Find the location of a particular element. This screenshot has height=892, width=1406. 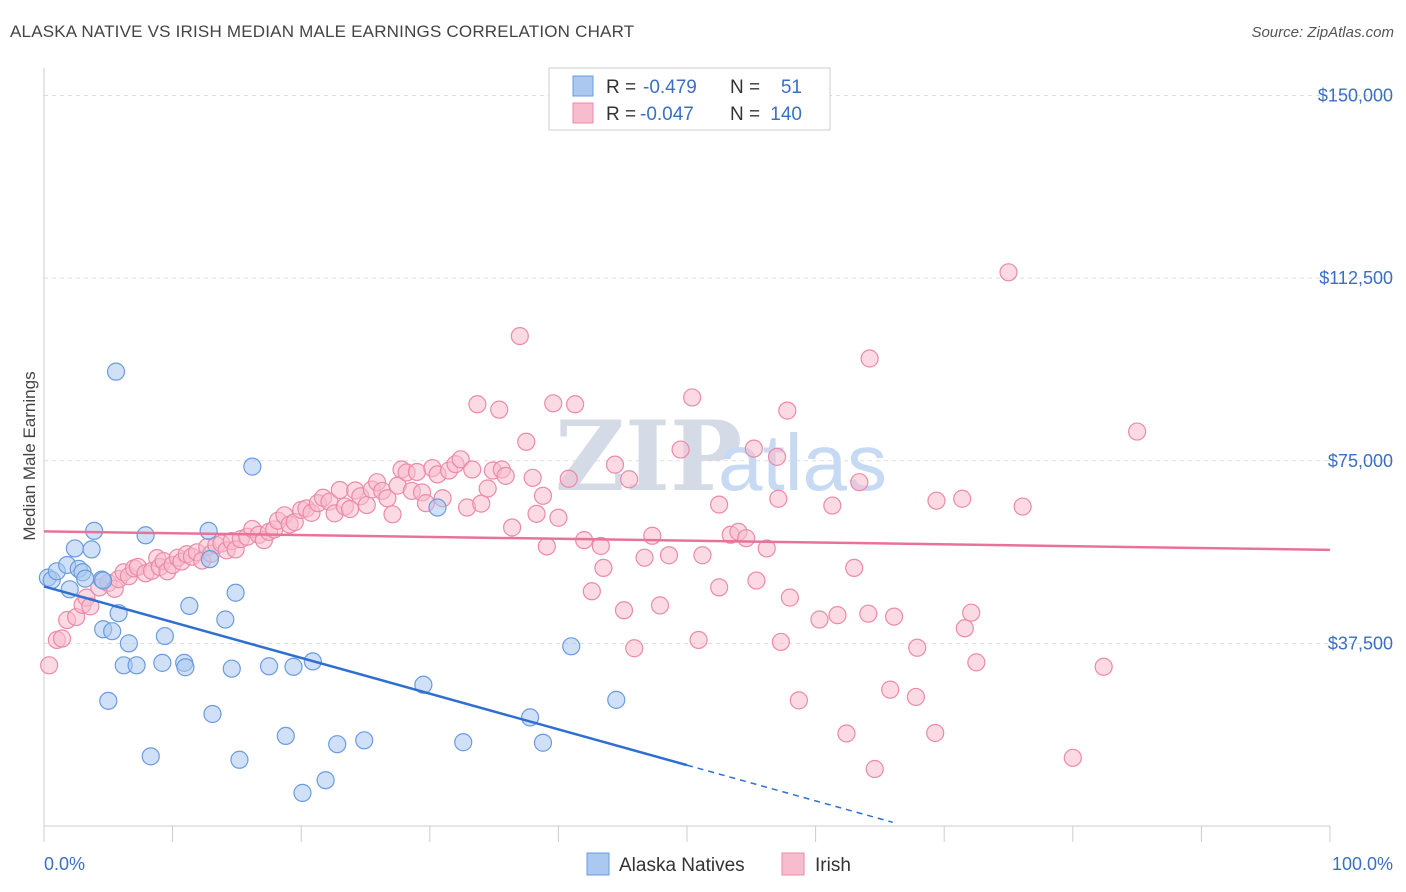

legend-r-label-2: R = is located at coordinates (621, 114).